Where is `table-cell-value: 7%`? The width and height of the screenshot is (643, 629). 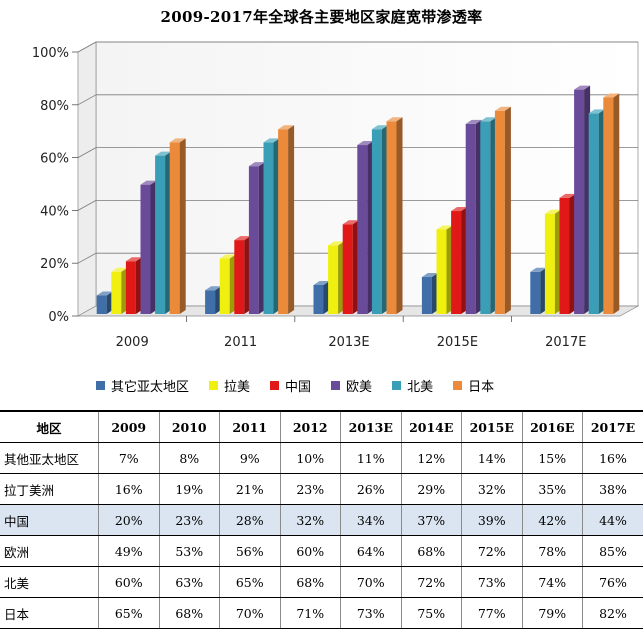
table-cell-value: 7% is located at coordinates (129, 458).